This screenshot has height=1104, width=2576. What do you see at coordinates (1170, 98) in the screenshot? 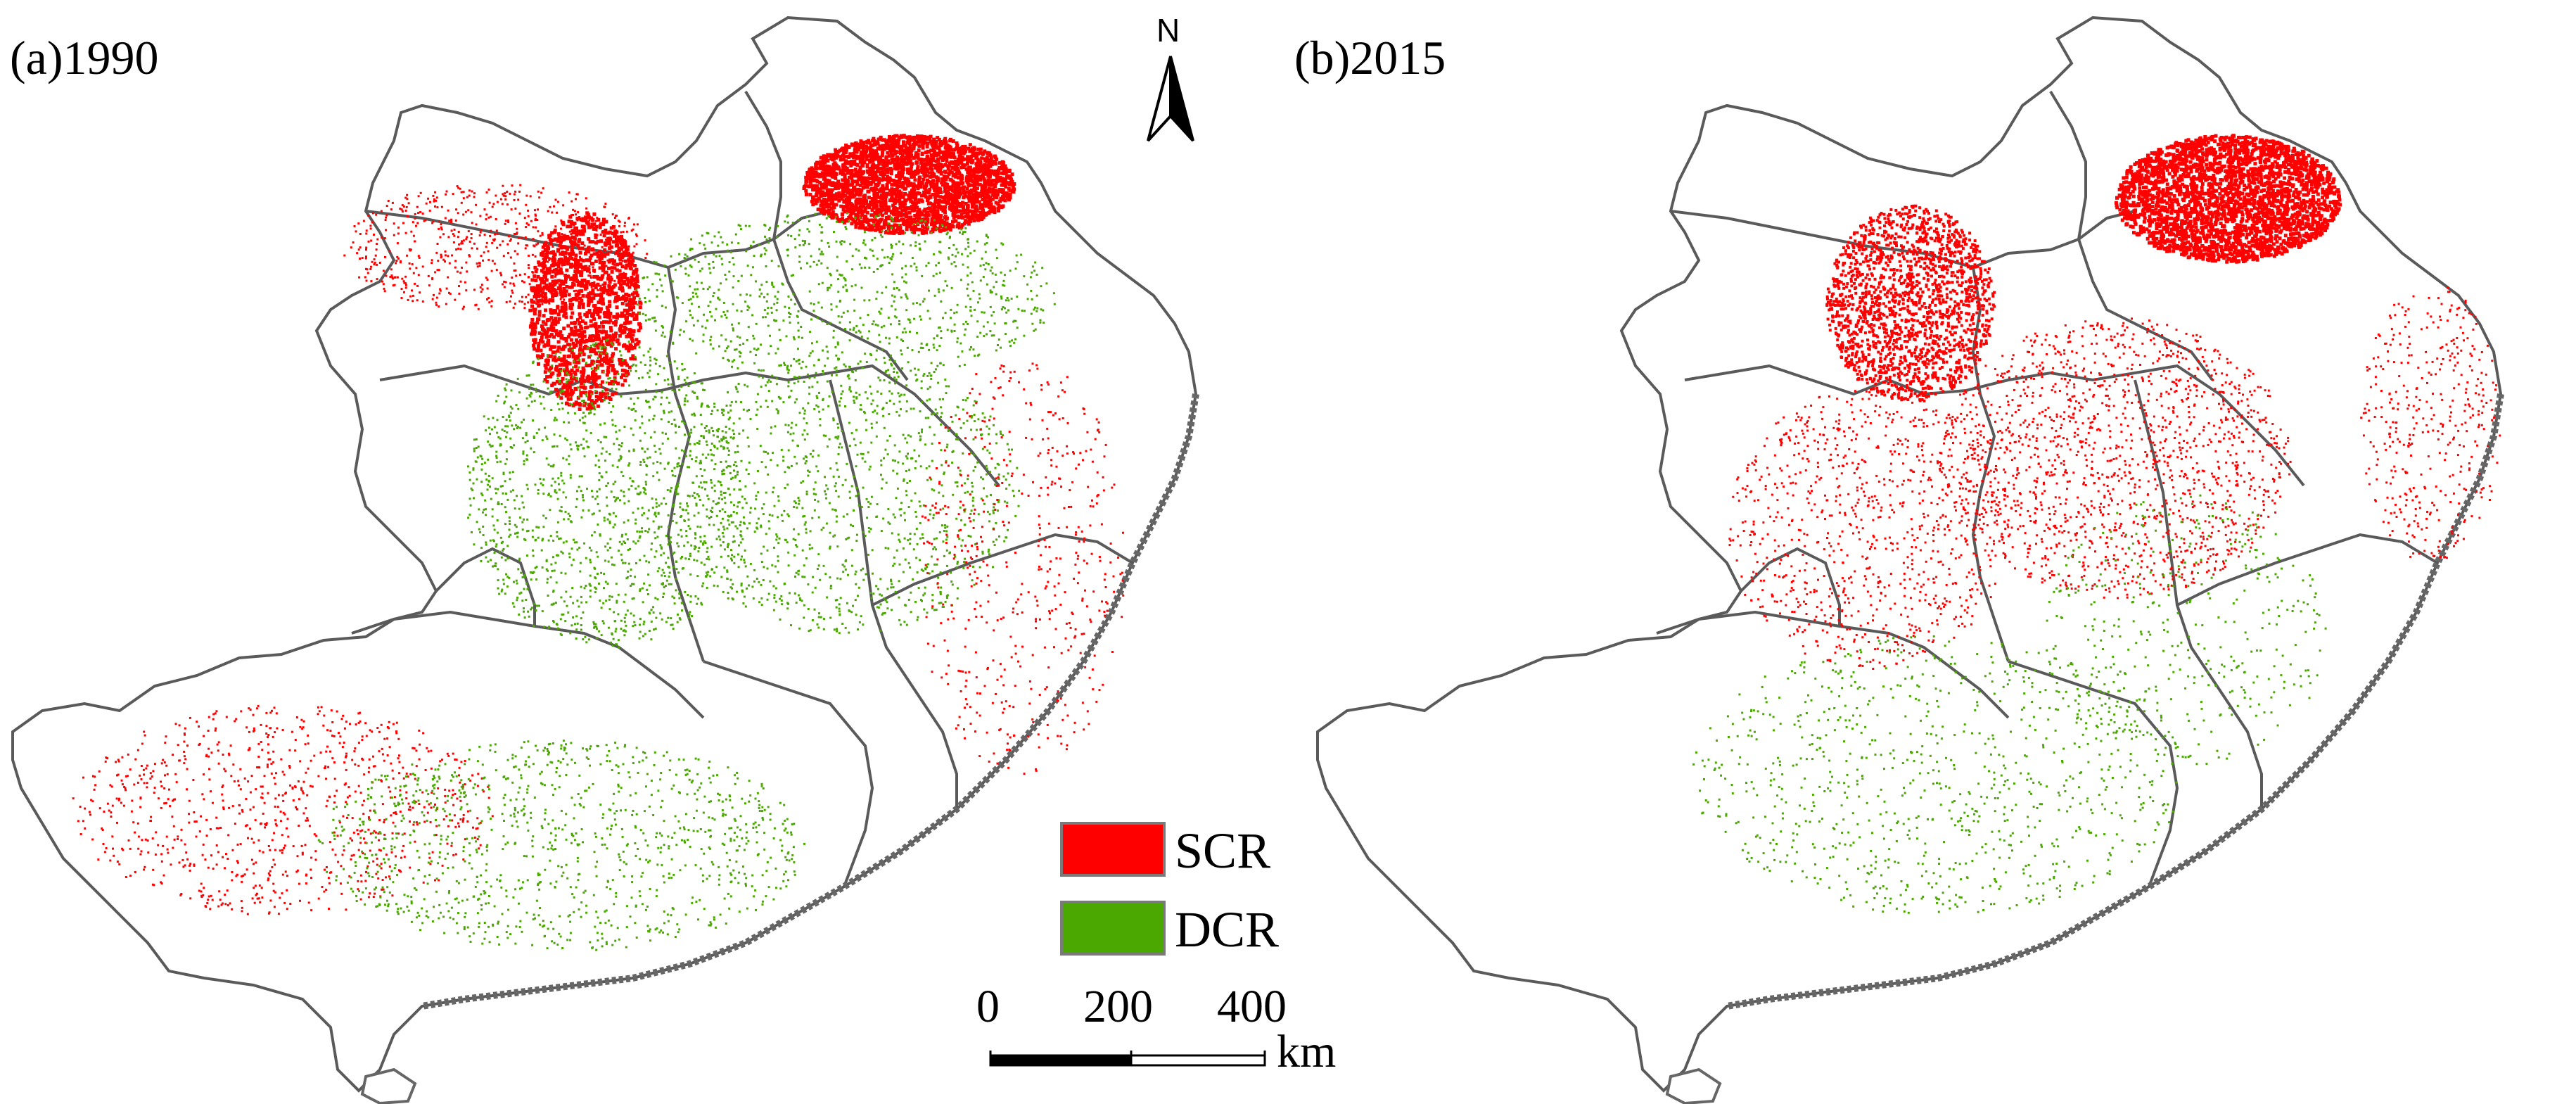
I see `north-arrow-icon` at bounding box center [1170, 98].